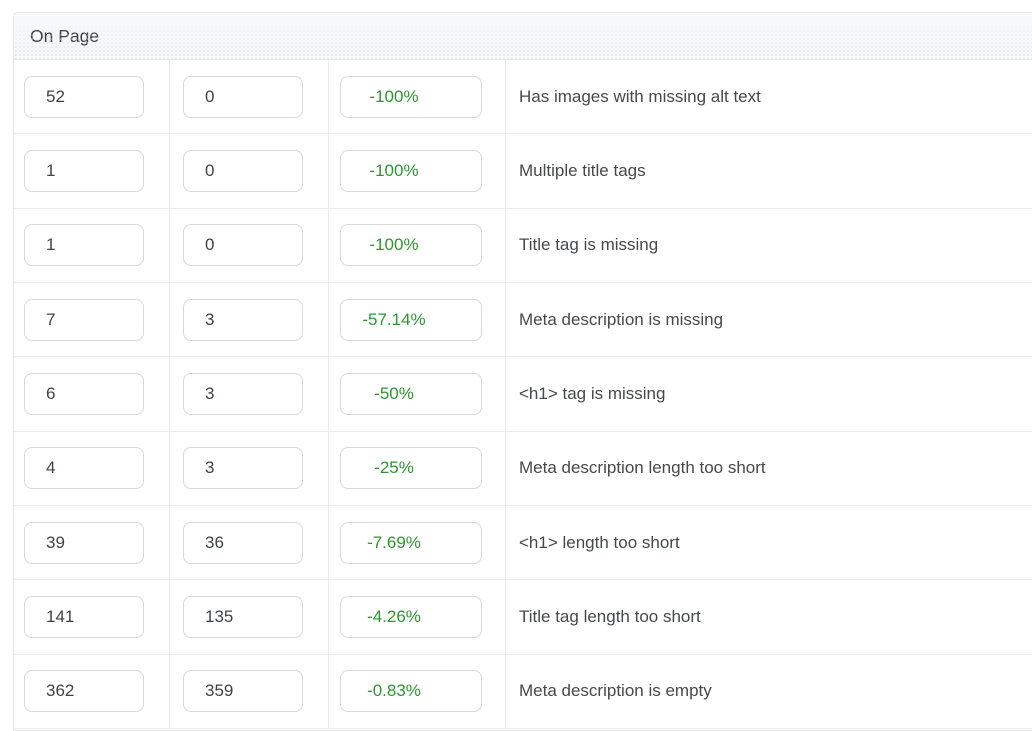 The image size is (1032, 731). I want to click on change-percent-value: -25%, so click(394, 468).